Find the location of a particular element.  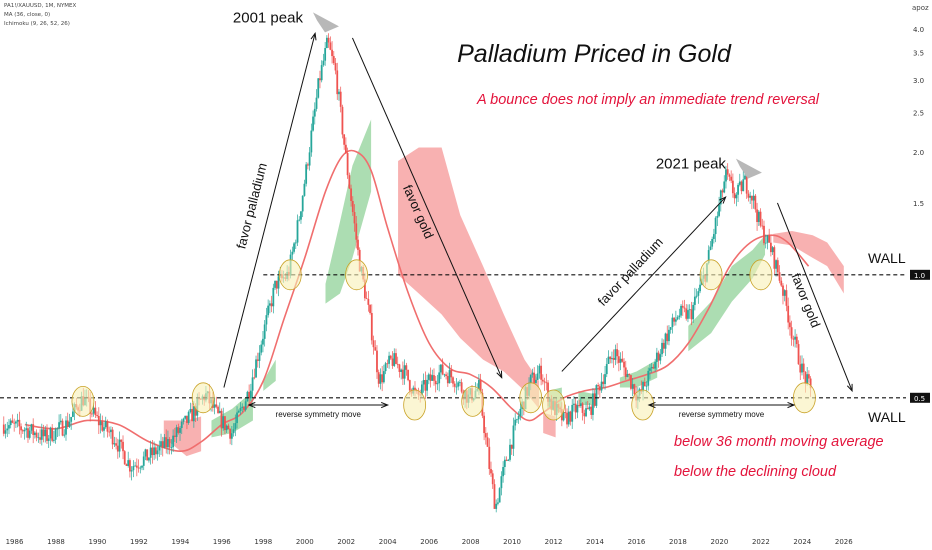

ichimoku-indicator-line: Ichimoku (9, 26, 52, 26) is located at coordinates (37, 24).